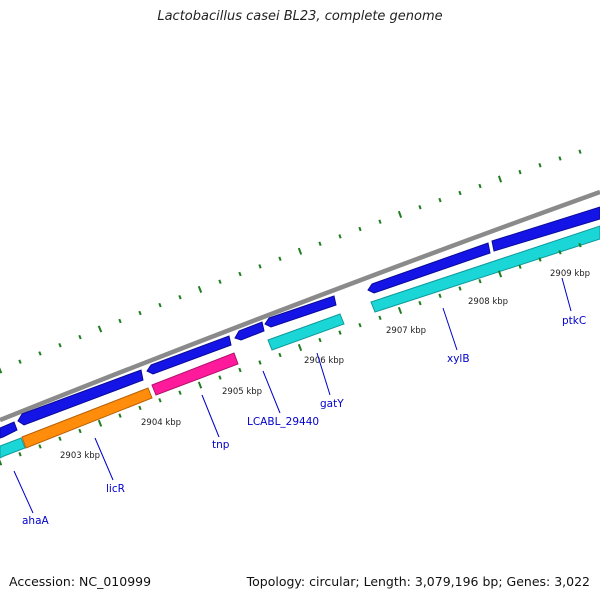  Describe the element at coordinates (566, 294) in the screenshot. I see `leader-line-ptkC` at that location.